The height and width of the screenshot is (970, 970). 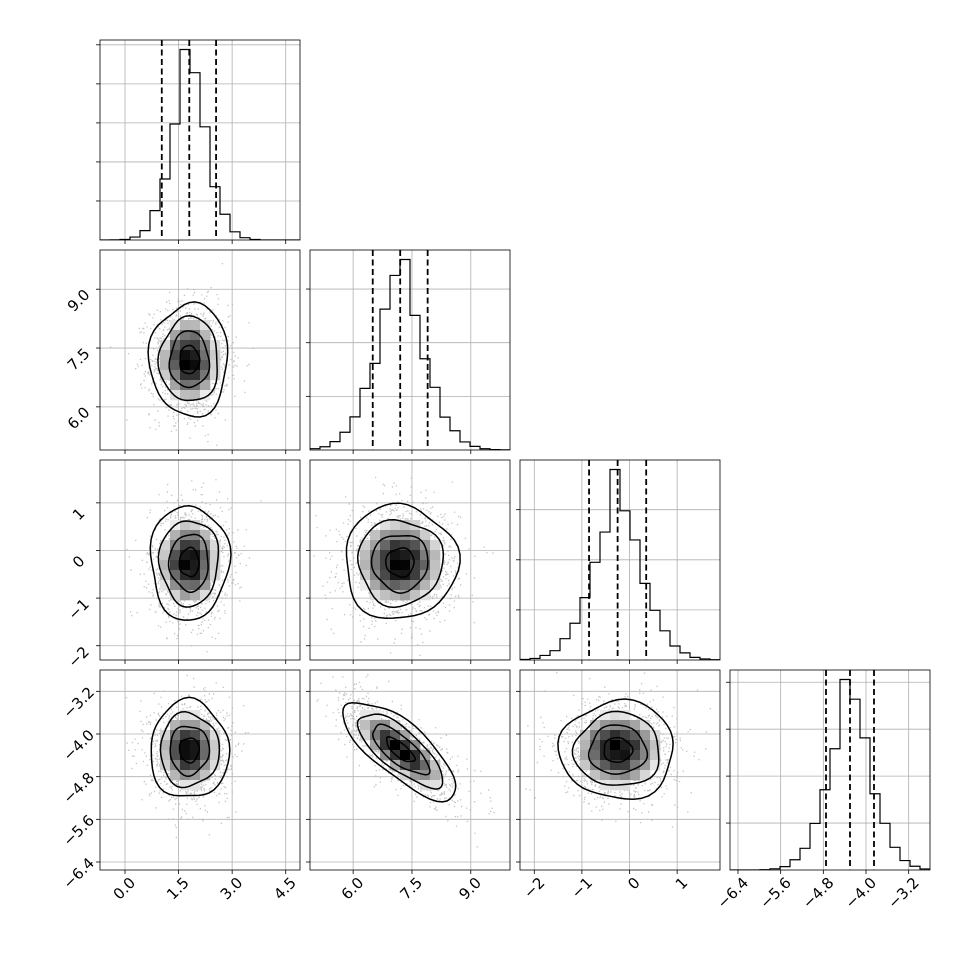 I want to click on x-tick-label: −3.2, so click(x=903, y=893).